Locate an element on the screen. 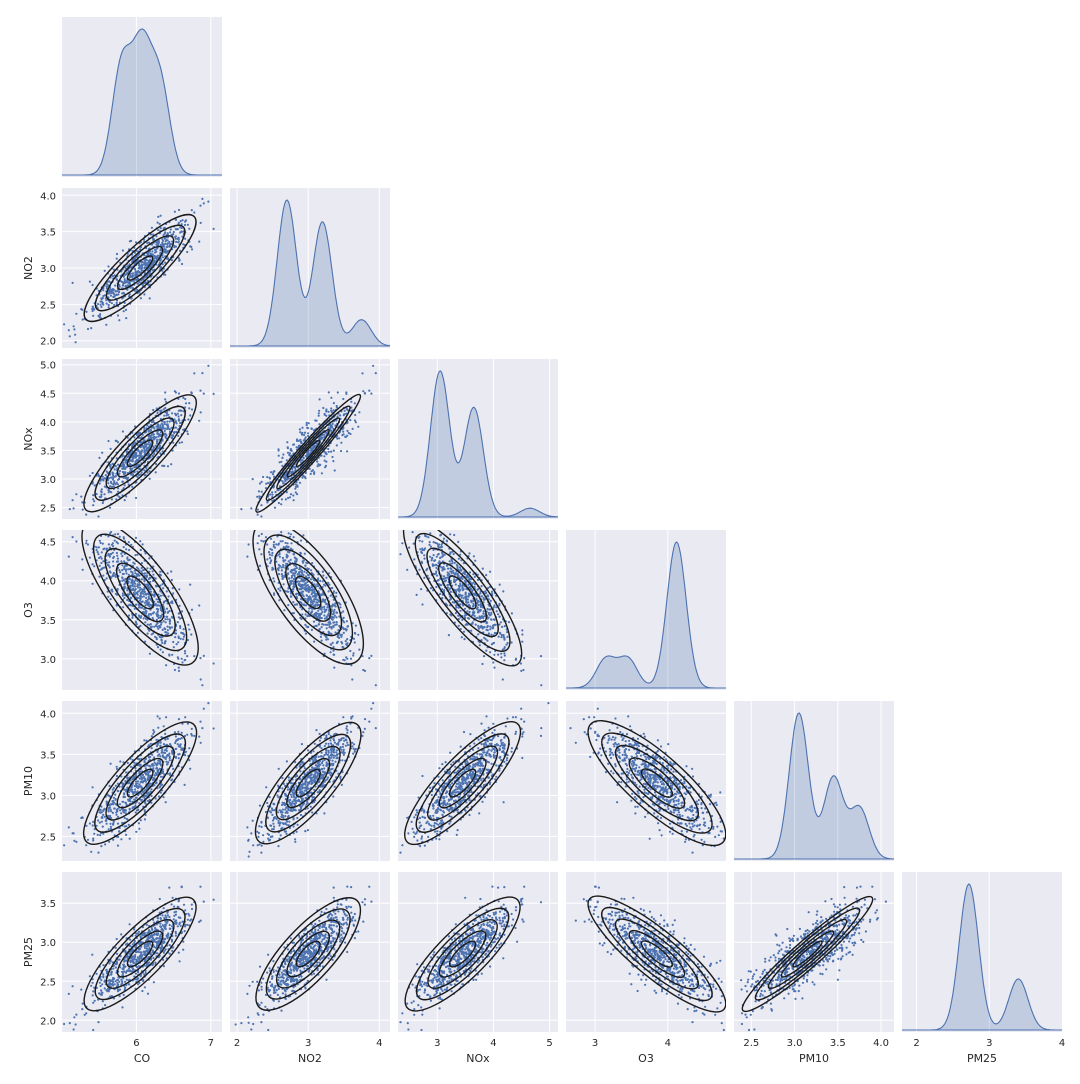 This screenshot has width=1080, height=1084. subplot-o3-vs-o3 is located at coordinates (646, 610).